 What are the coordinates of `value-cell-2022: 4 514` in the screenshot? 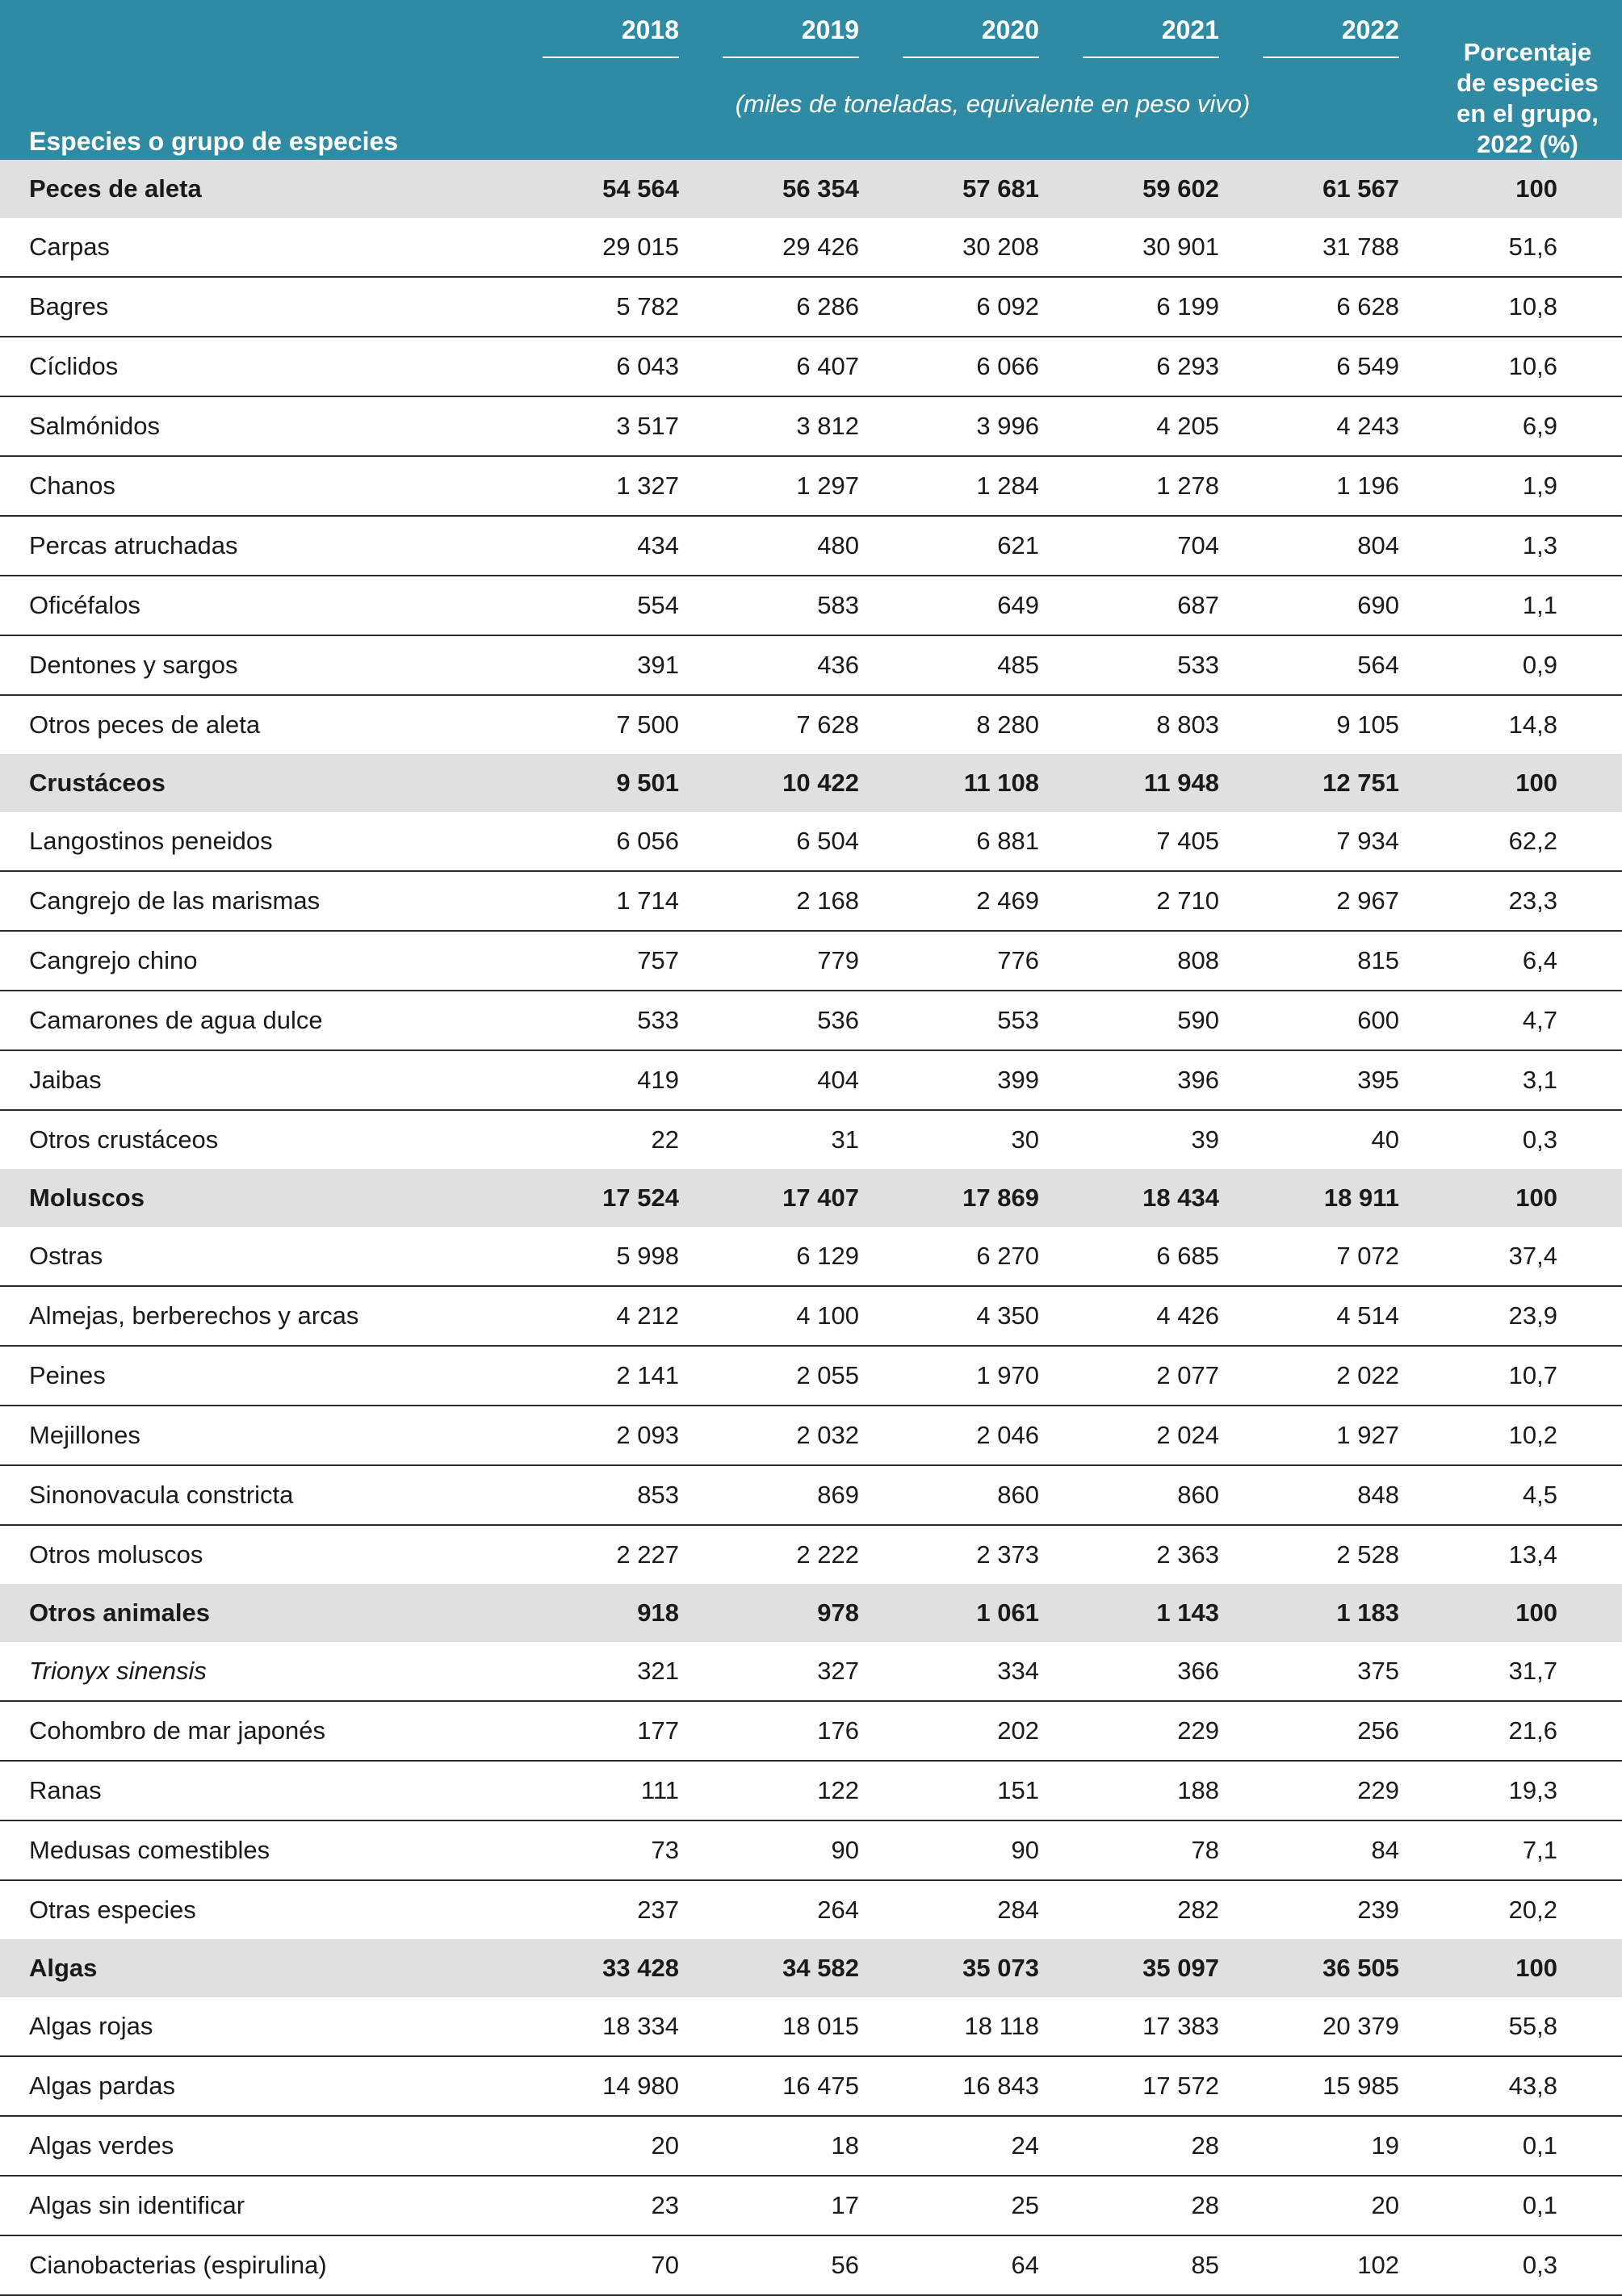 It's located at (1353, 1316).